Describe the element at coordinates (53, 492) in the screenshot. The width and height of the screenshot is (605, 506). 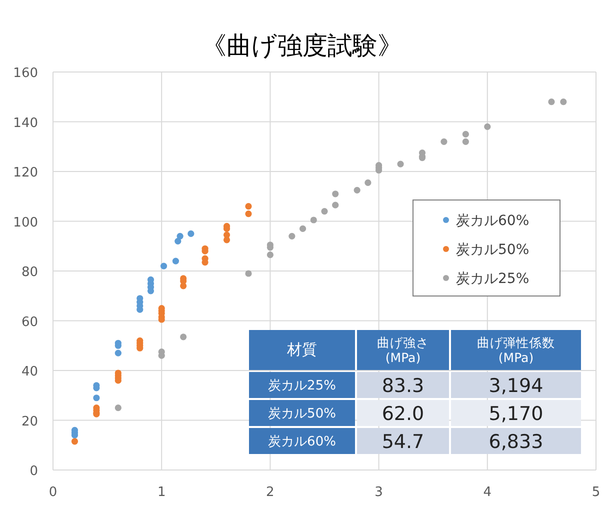
I see `x-tick-label: 0` at that location.